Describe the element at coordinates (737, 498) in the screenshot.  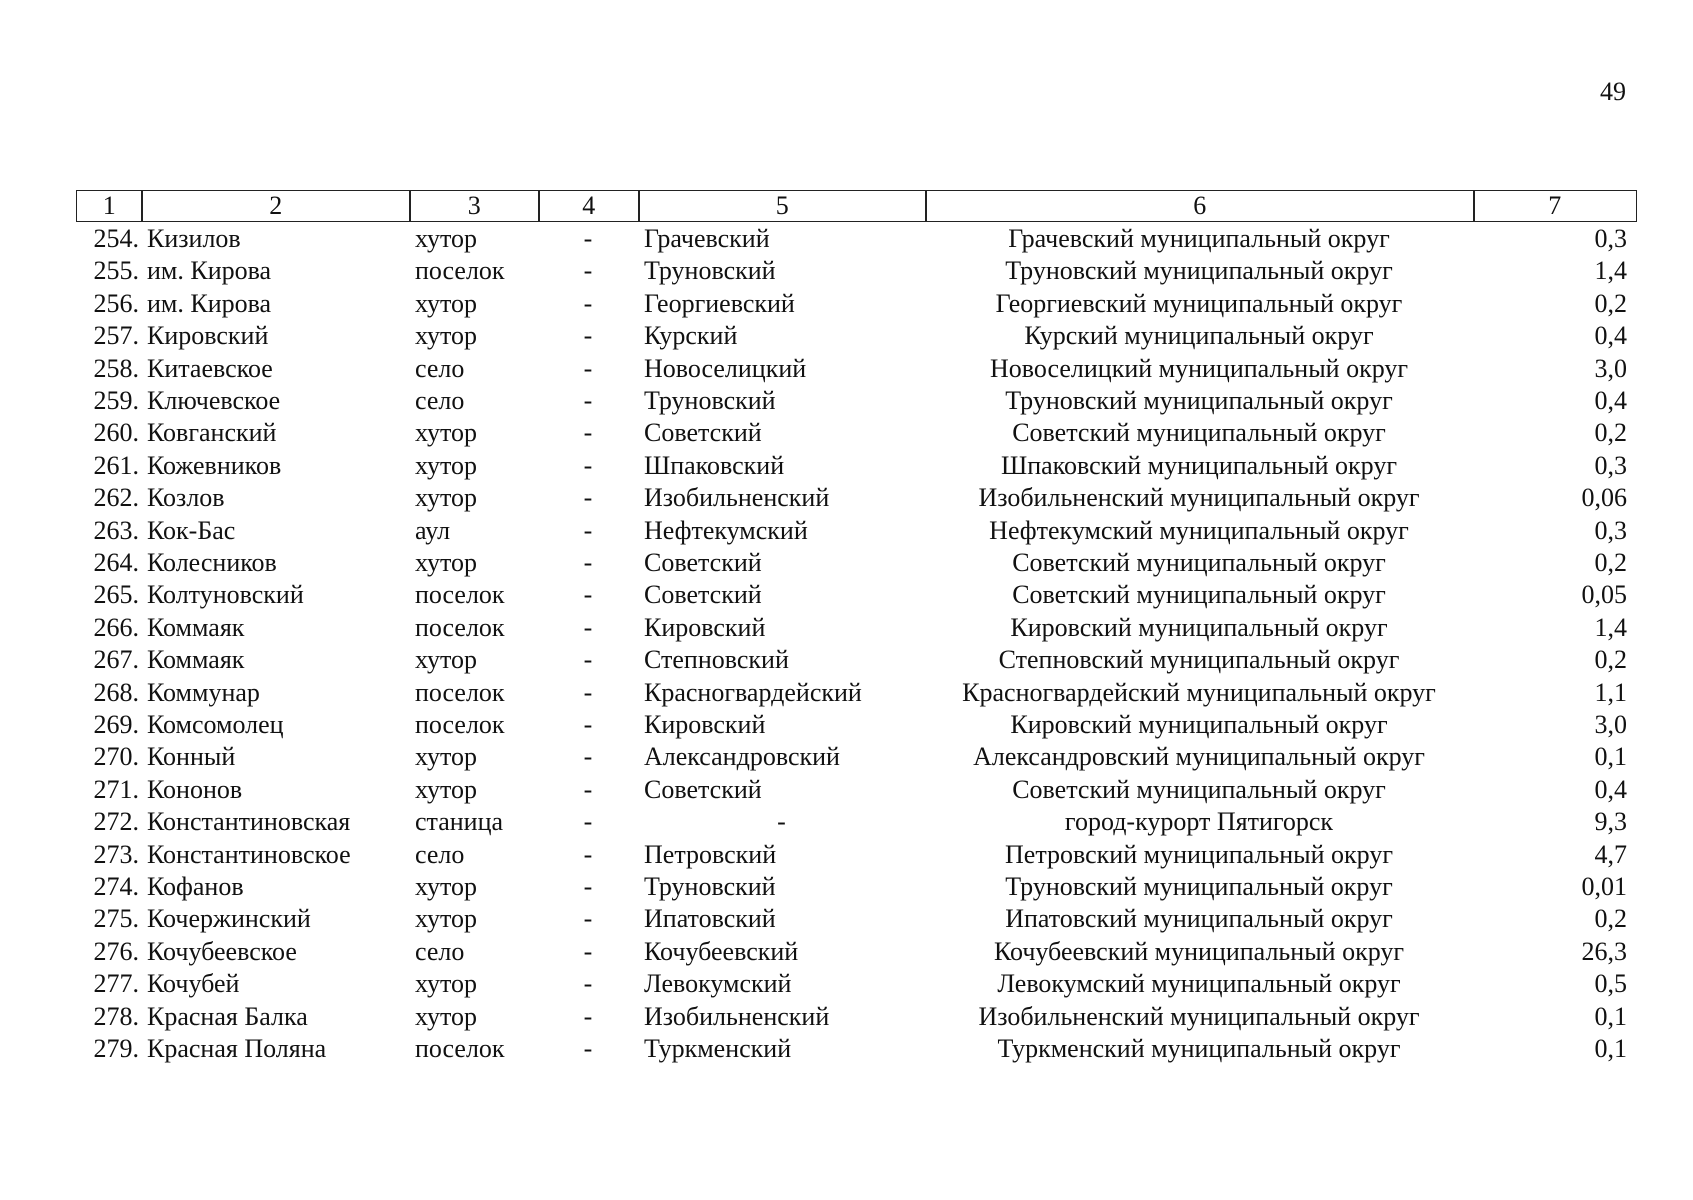
I see `district: Изобильненский` at that location.